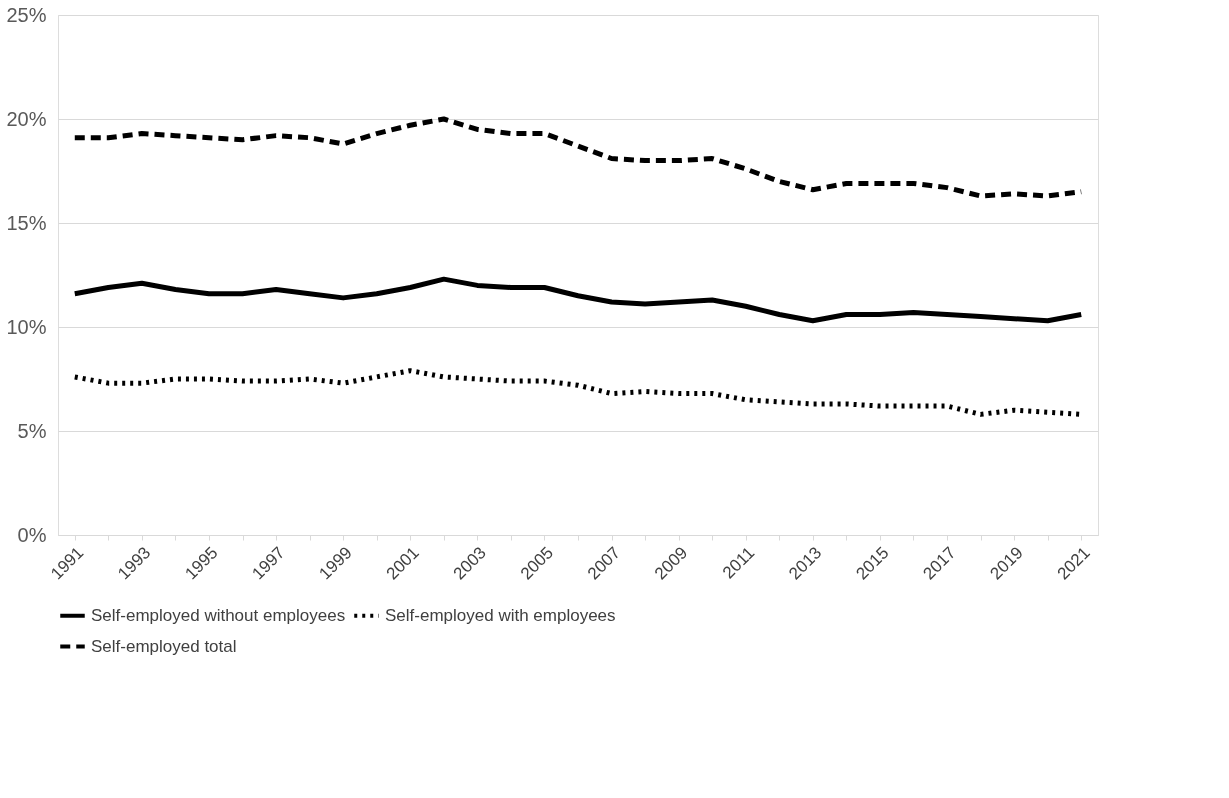  I want to click on y-tick-label: 15%, so click(26, 222).